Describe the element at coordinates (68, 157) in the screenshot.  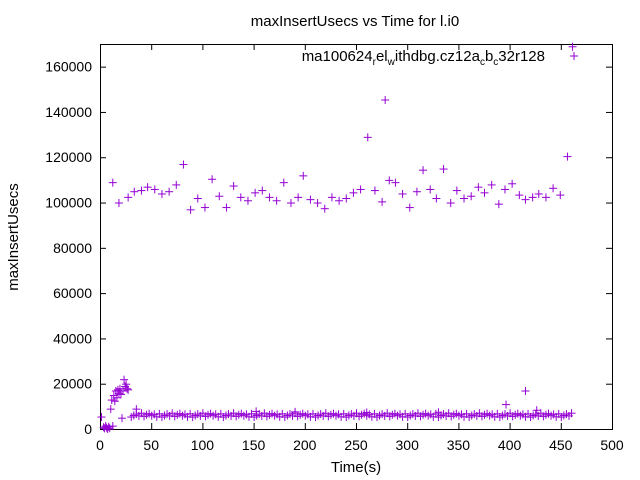
I see `y-tick-label: 120000` at that location.